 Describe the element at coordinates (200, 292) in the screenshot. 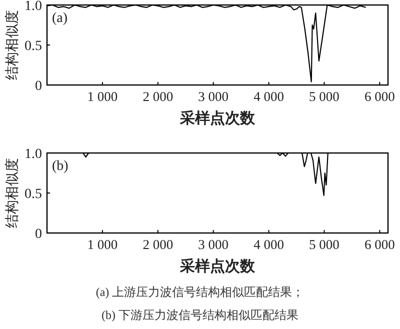

I see `text: (a) 上游压力波信号结构相似匹配结果；` at that location.